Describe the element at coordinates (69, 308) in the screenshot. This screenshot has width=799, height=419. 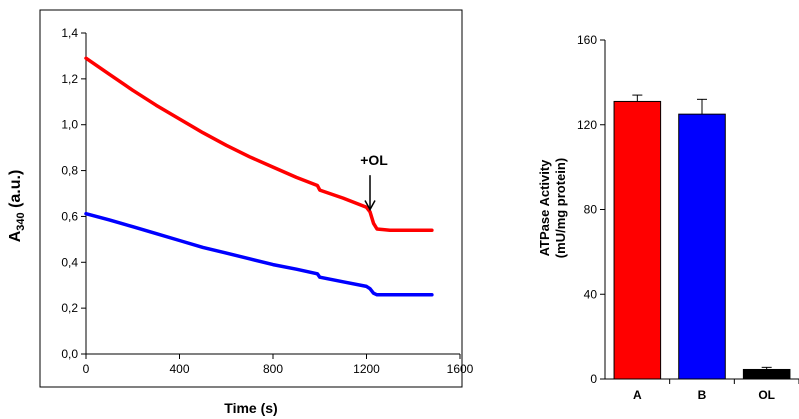
I see `y-tick-label: 0,2` at that location.